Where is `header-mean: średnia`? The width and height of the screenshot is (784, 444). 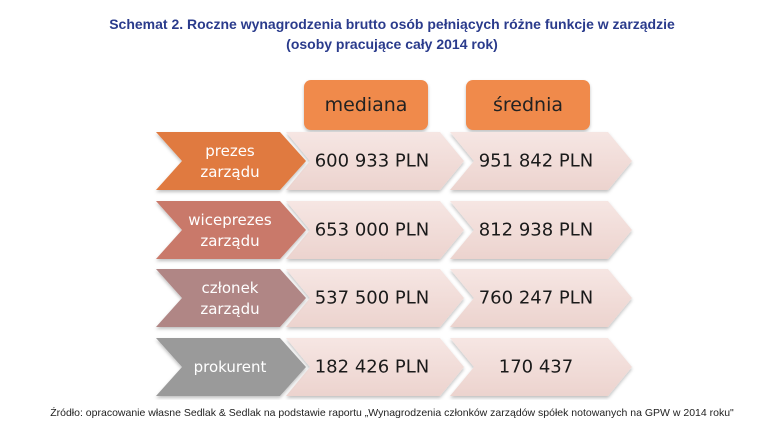 header-mean: średnia is located at coordinates (528, 105).